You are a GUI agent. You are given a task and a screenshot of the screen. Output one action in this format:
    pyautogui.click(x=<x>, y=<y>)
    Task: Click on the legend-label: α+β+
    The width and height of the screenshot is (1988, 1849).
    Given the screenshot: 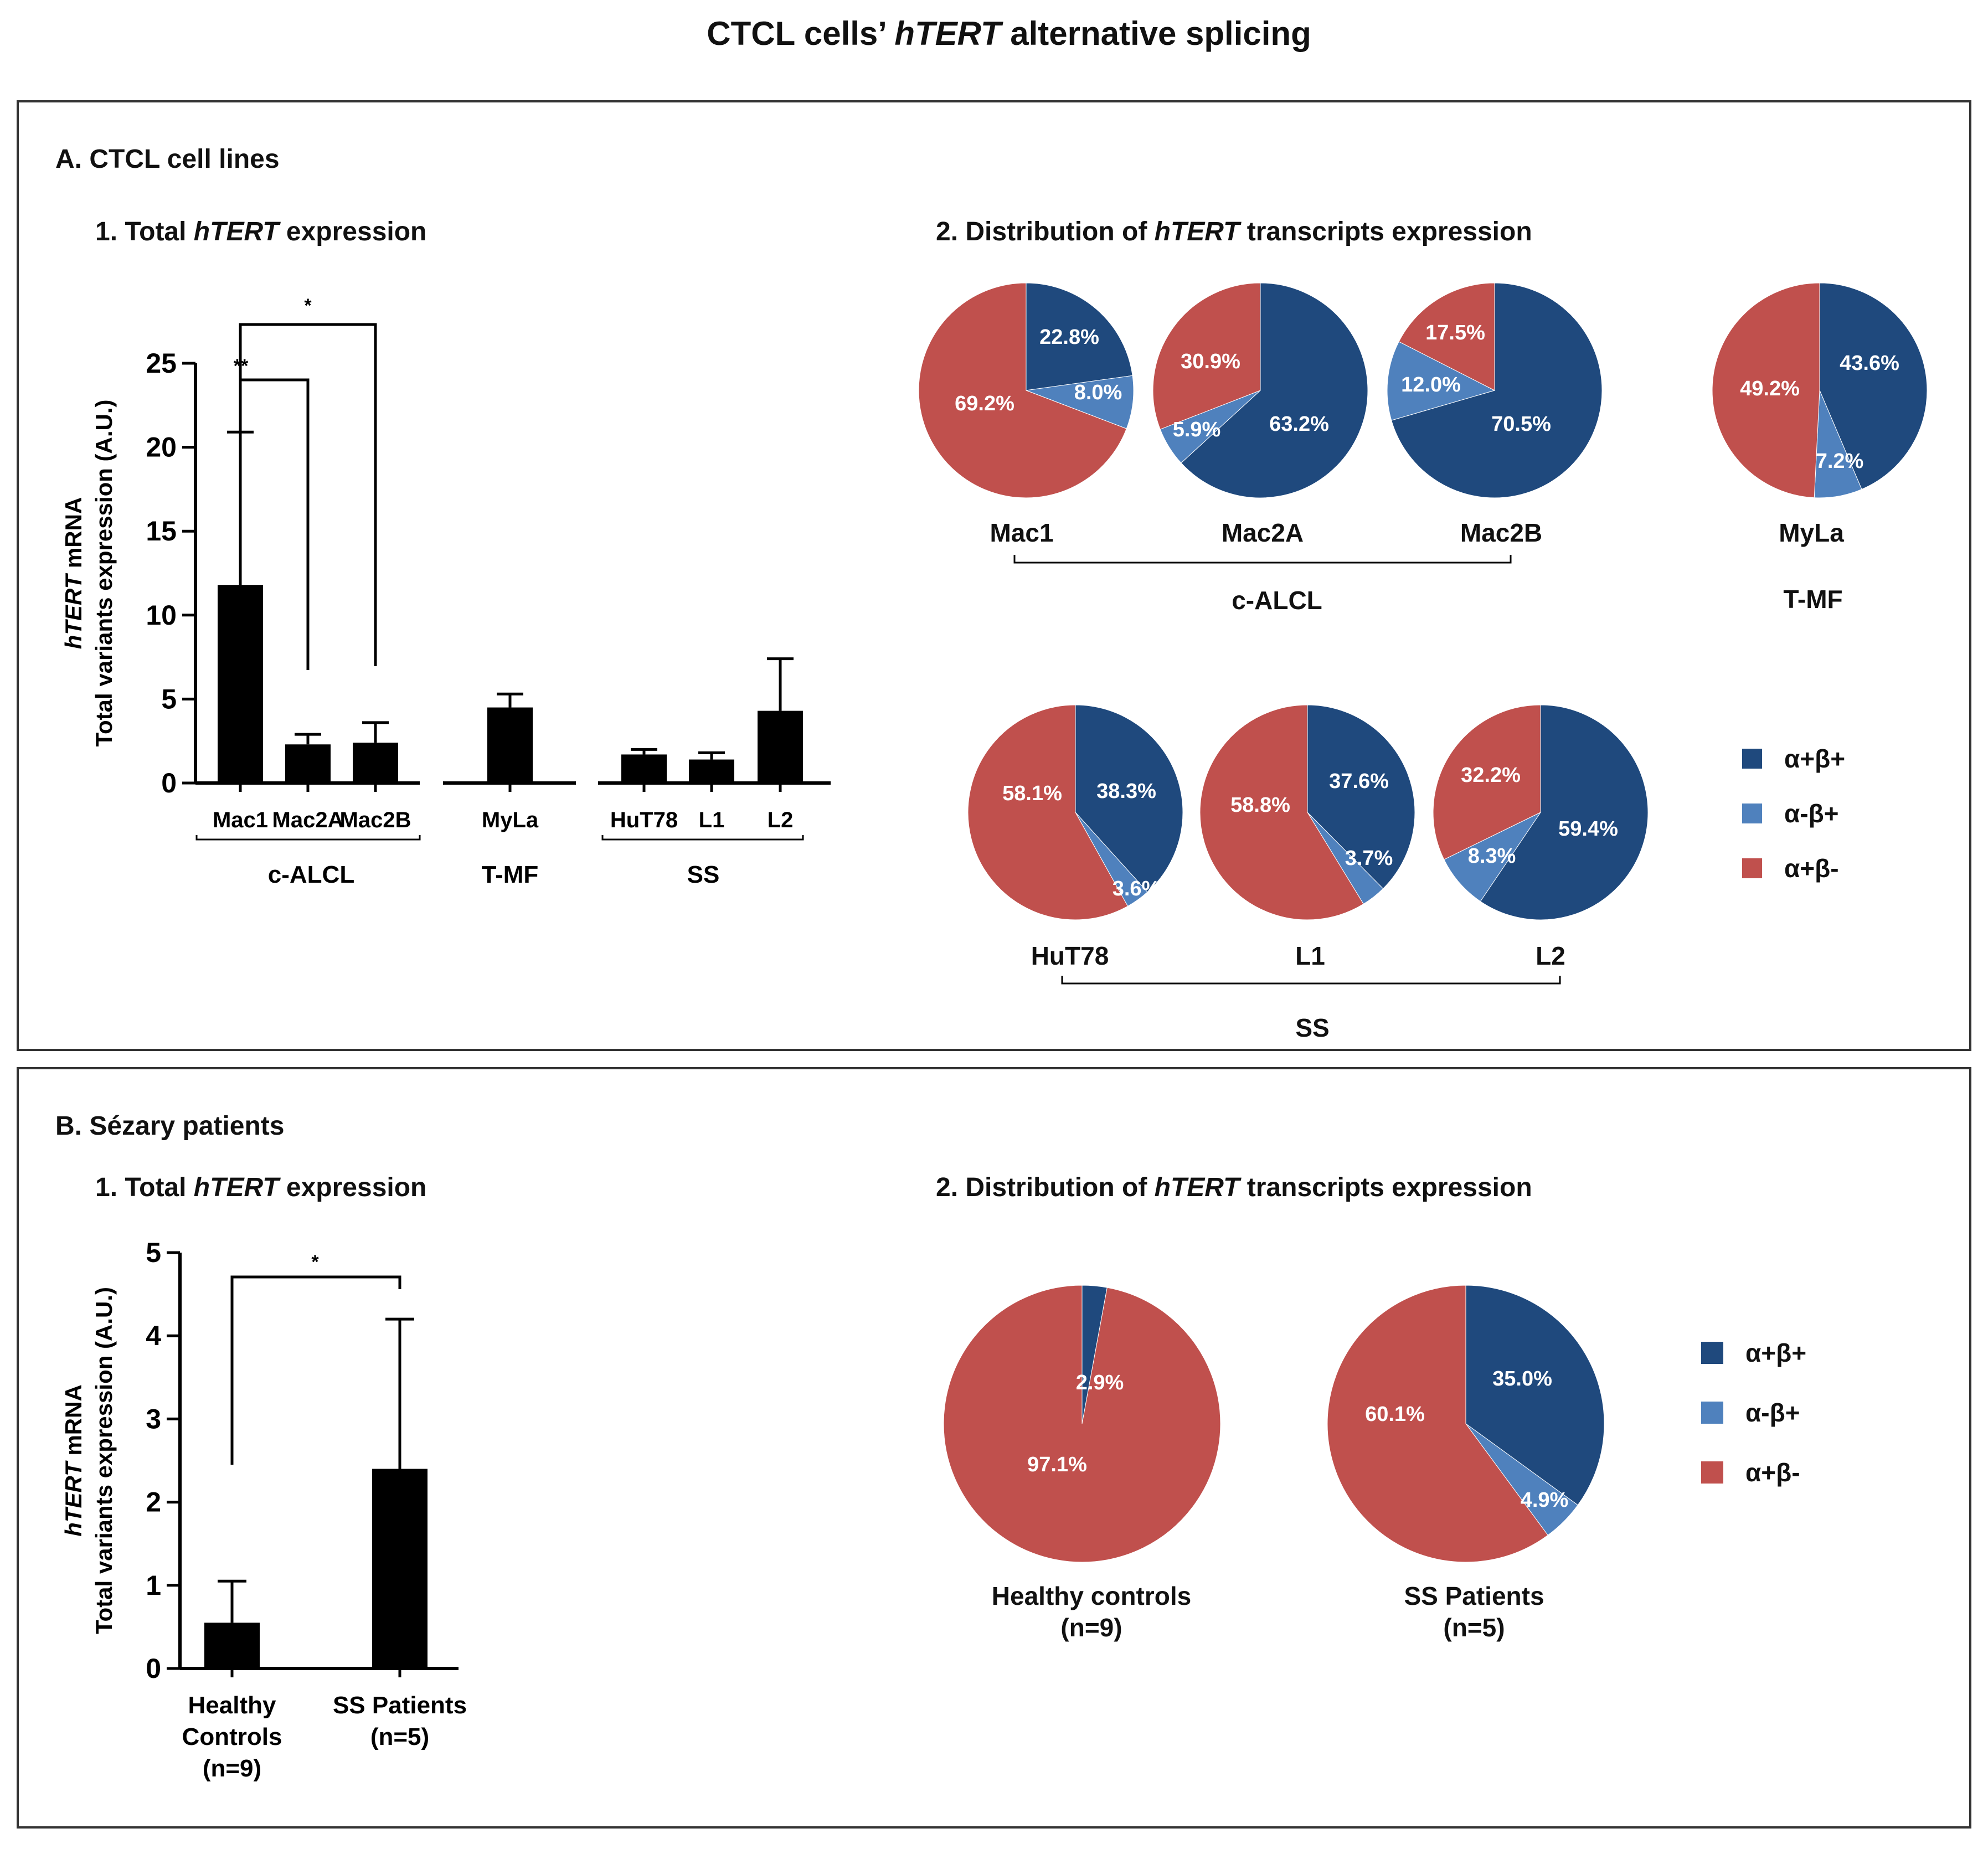 What is the action you would take?
    pyautogui.click(x=1776, y=1352)
    